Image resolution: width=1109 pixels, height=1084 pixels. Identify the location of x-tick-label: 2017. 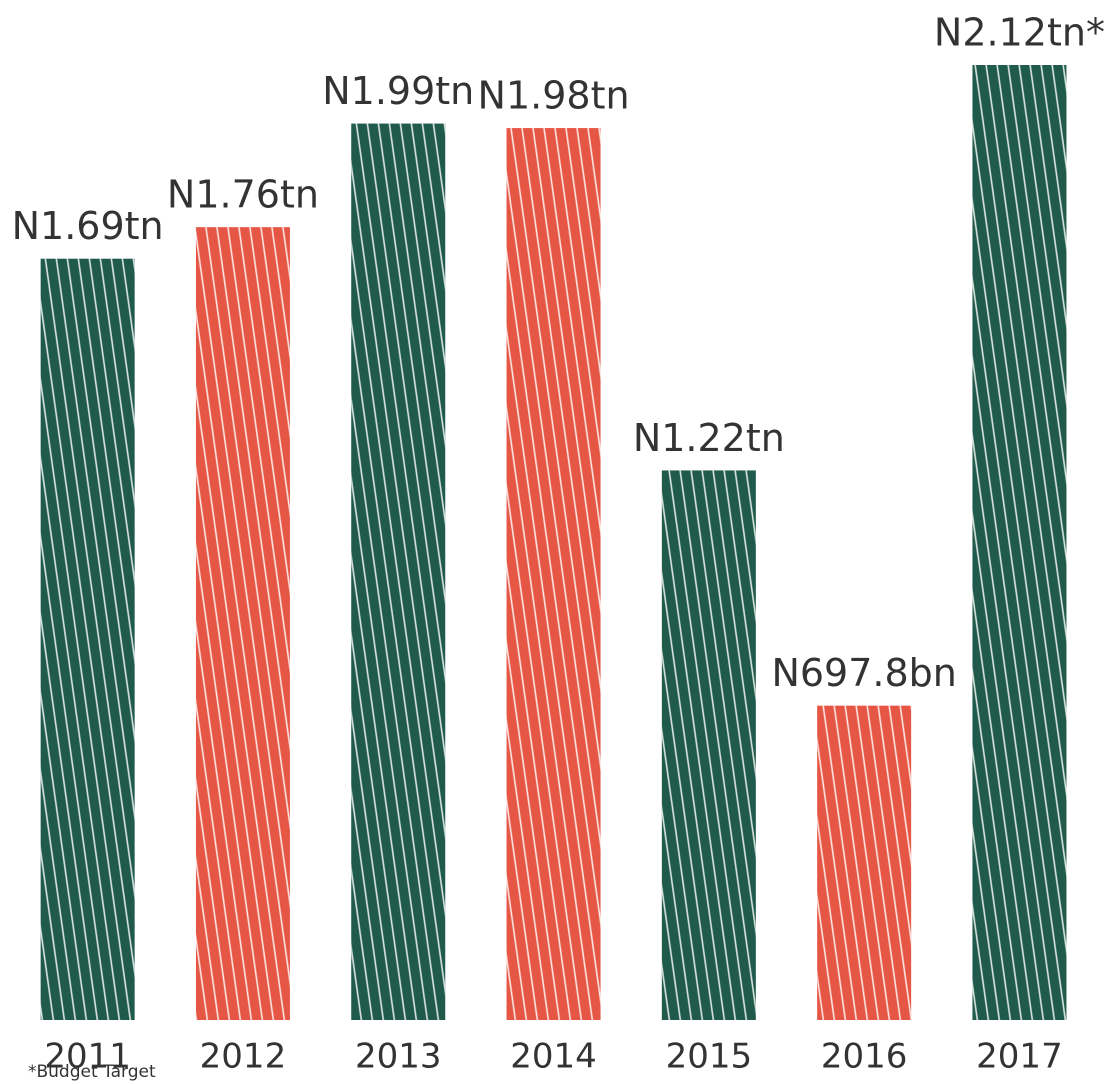
(1019, 1057).